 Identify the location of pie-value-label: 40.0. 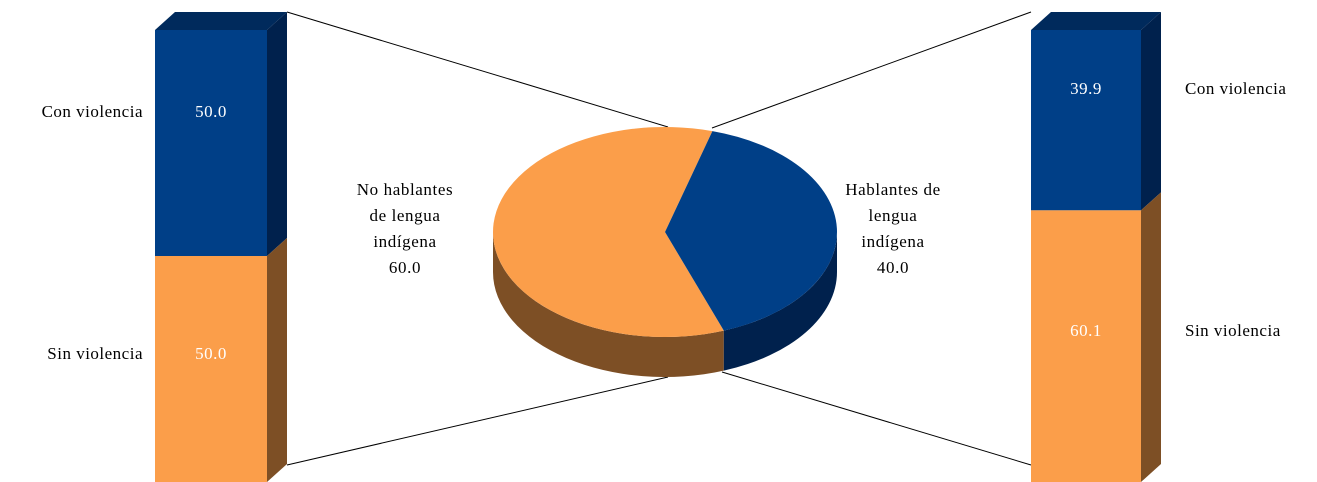
(893, 267).